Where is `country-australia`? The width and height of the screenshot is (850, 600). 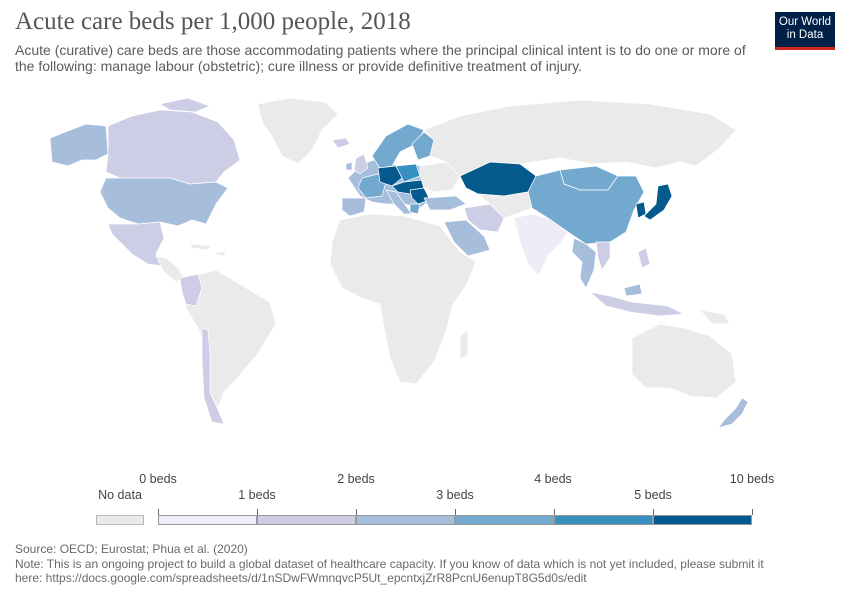
country-australia is located at coordinates (684, 361).